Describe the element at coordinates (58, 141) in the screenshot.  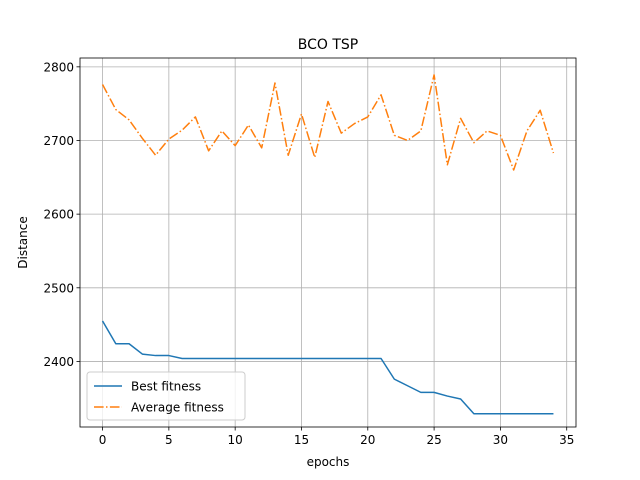
I see `y-tick-label: 2700` at that location.